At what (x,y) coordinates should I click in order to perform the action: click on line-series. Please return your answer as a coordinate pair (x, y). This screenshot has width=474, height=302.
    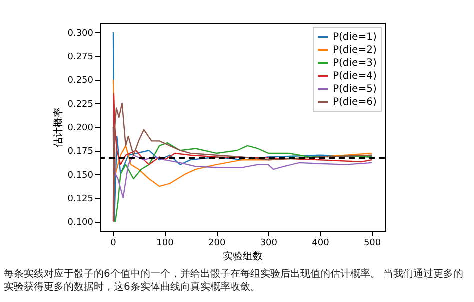
    Looking at the image, I should click on (242, 182).